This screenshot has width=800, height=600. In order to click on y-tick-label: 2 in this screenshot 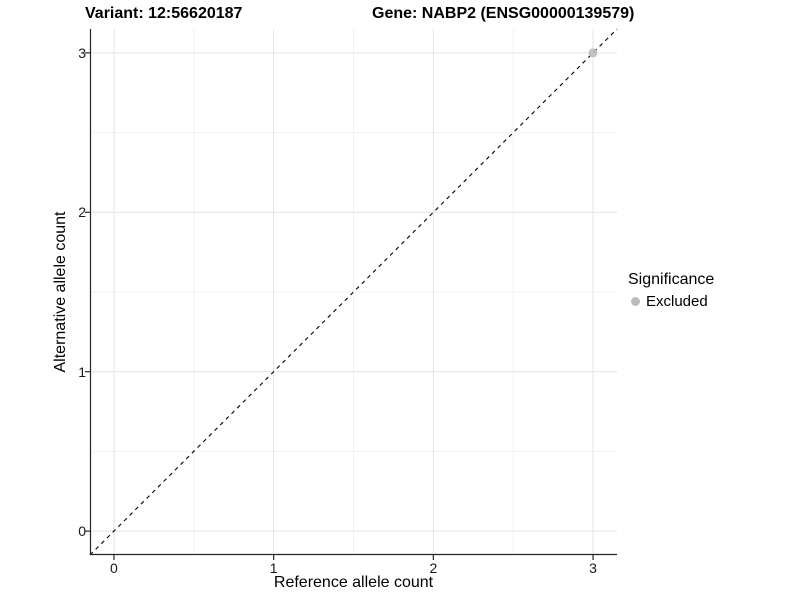, I will do `click(82, 212)`.